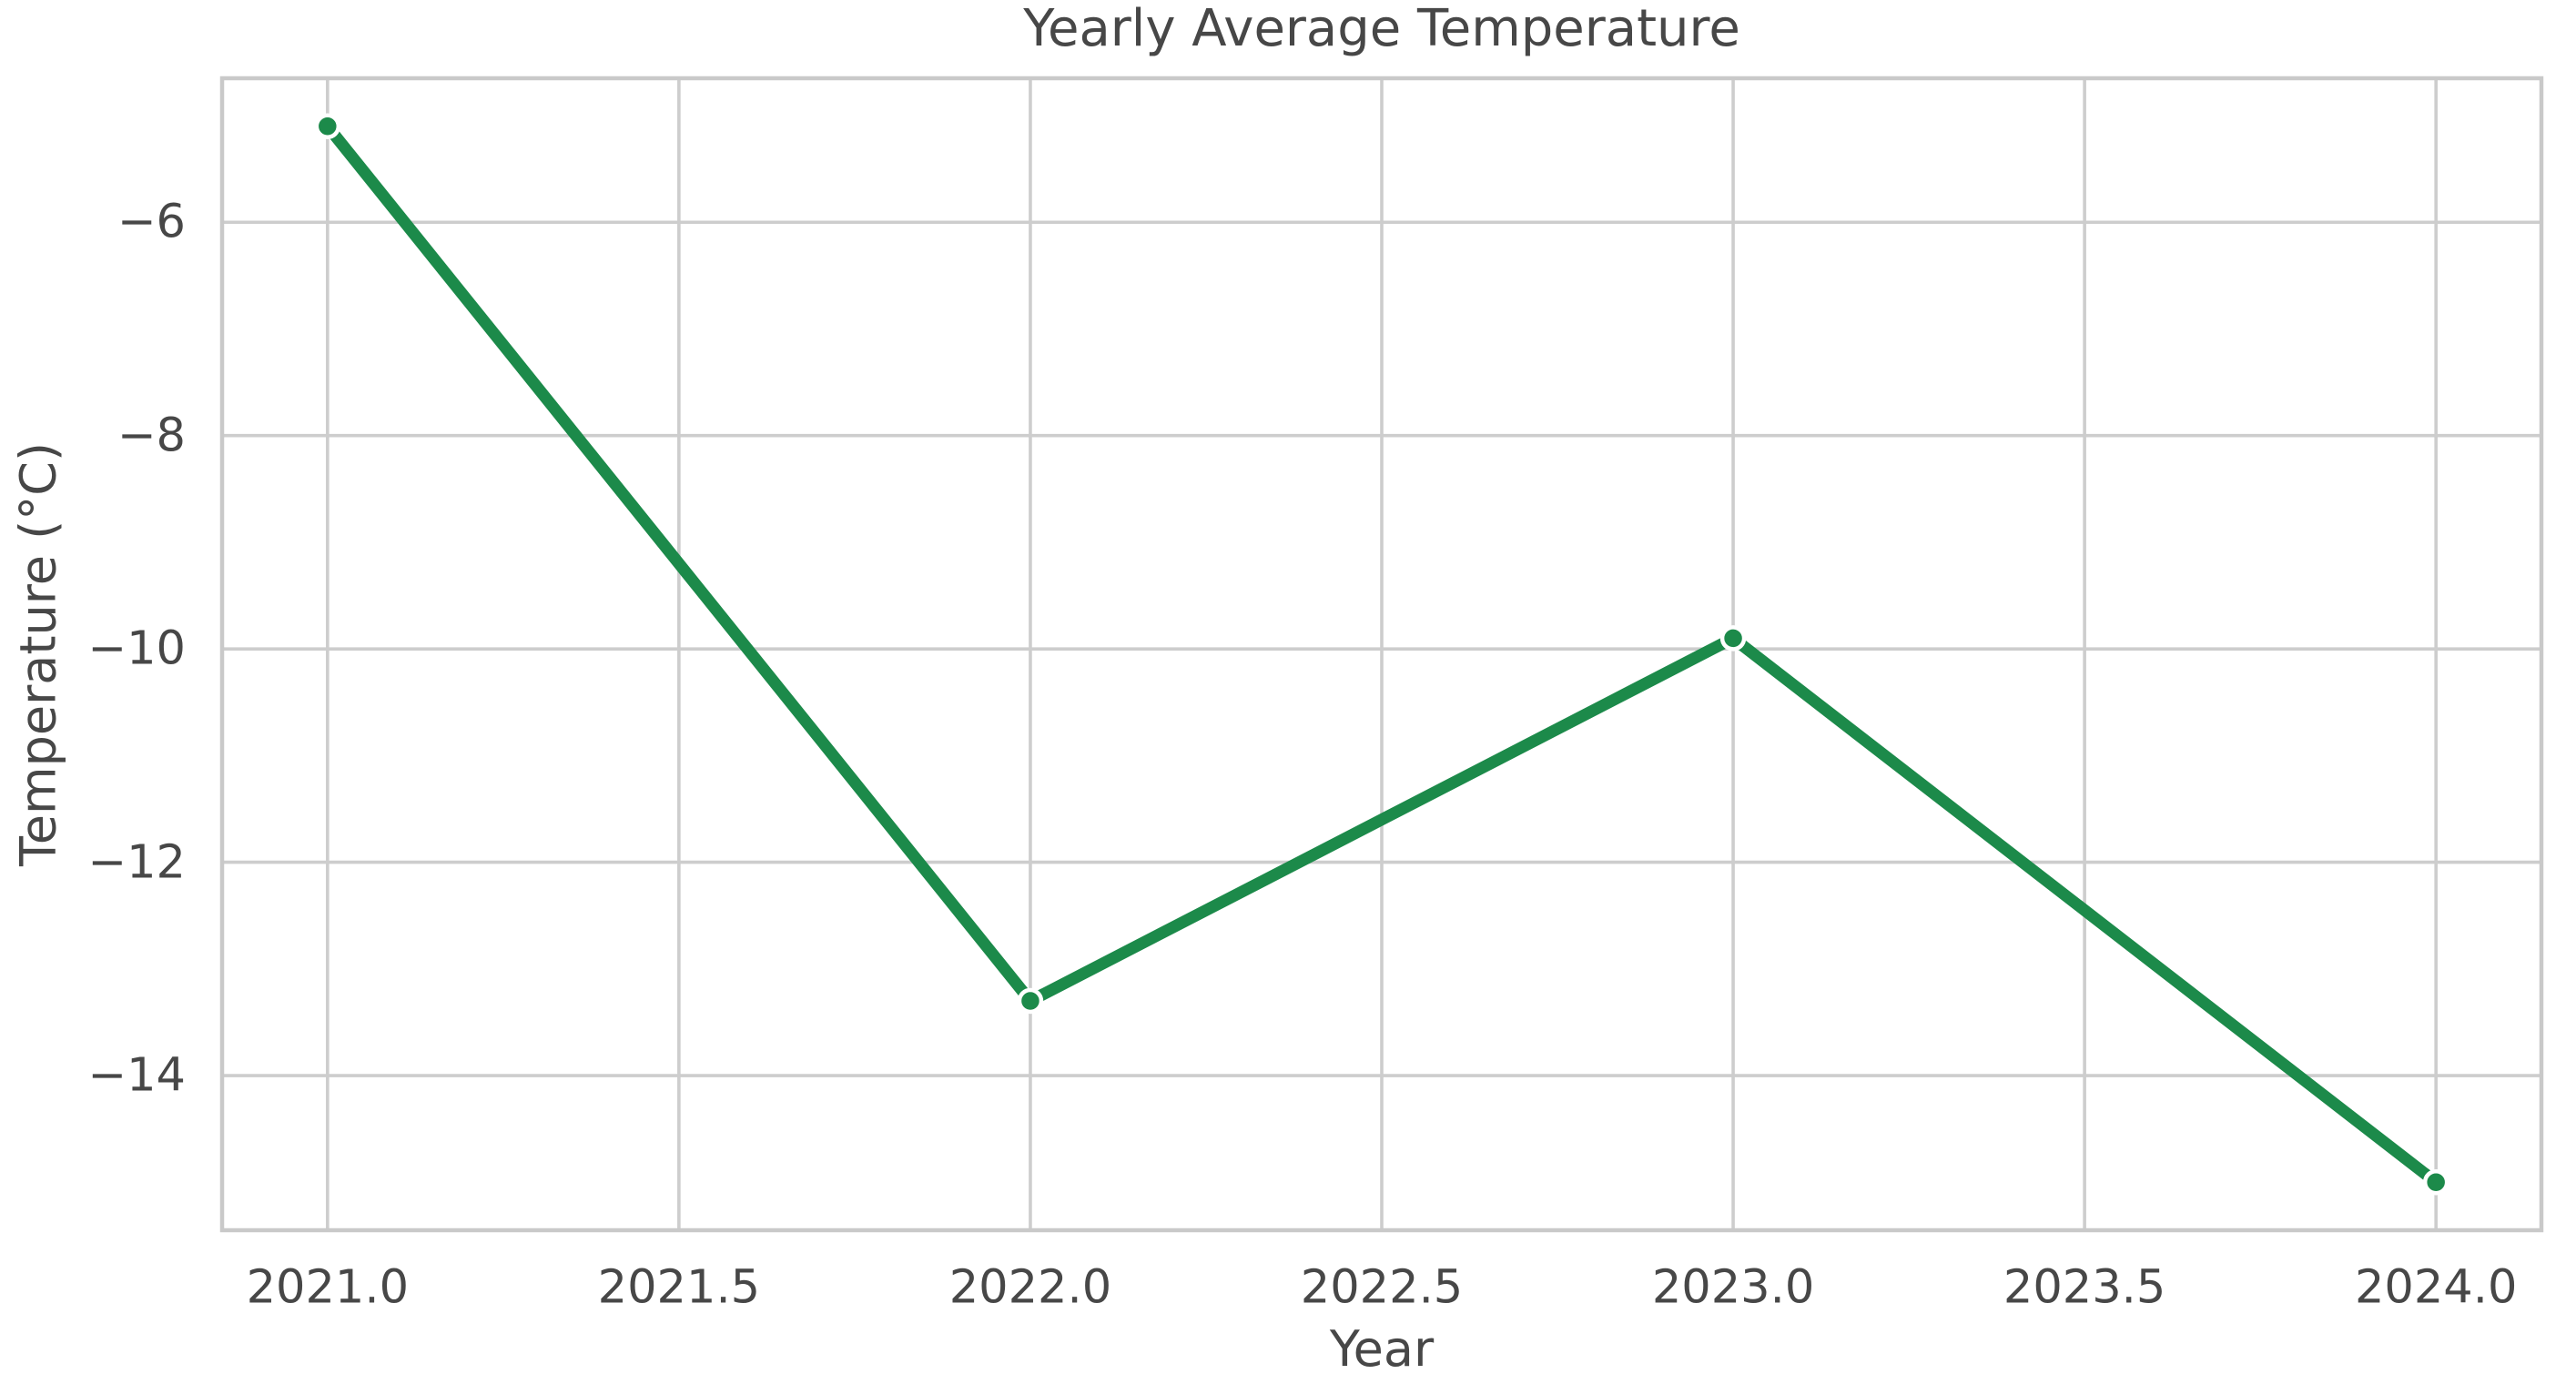 This screenshot has width=2576, height=1384. I want to click on x-tick-label: 2022.0, so click(1030, 1288).